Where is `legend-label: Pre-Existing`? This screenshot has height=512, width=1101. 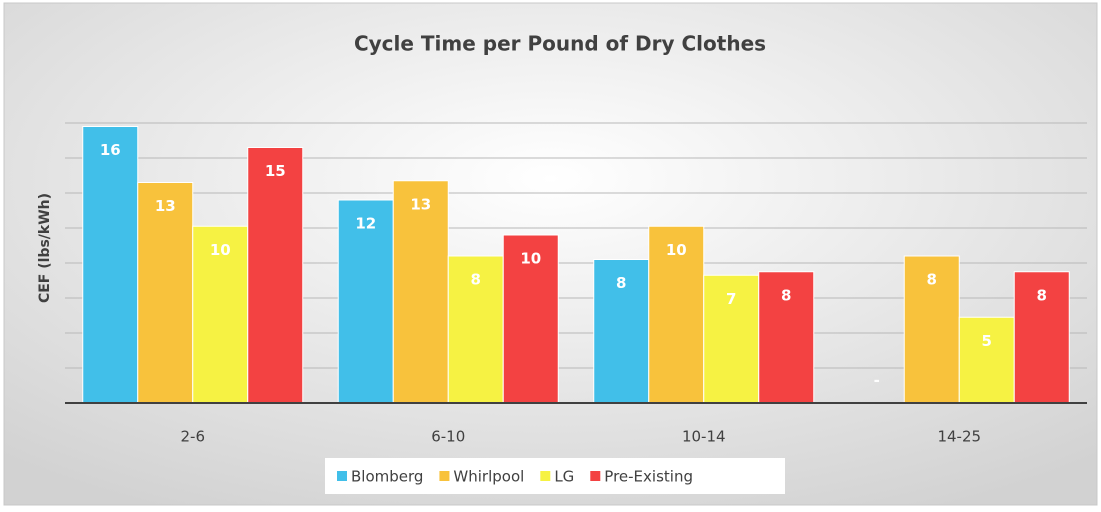 legend-label: Pre-Existing is located at coordinates (648, 477).